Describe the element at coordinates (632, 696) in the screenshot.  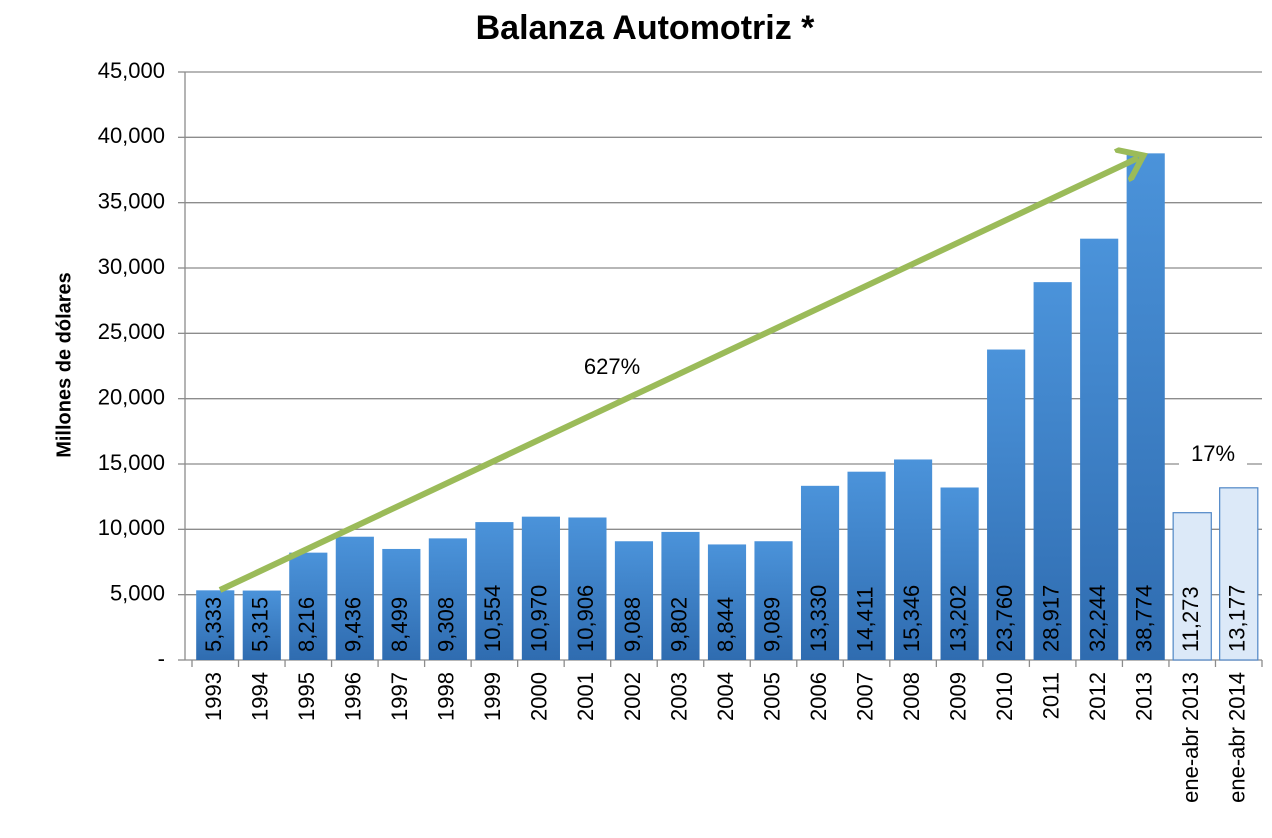
I see `x-tick-label: 2002` at that location.